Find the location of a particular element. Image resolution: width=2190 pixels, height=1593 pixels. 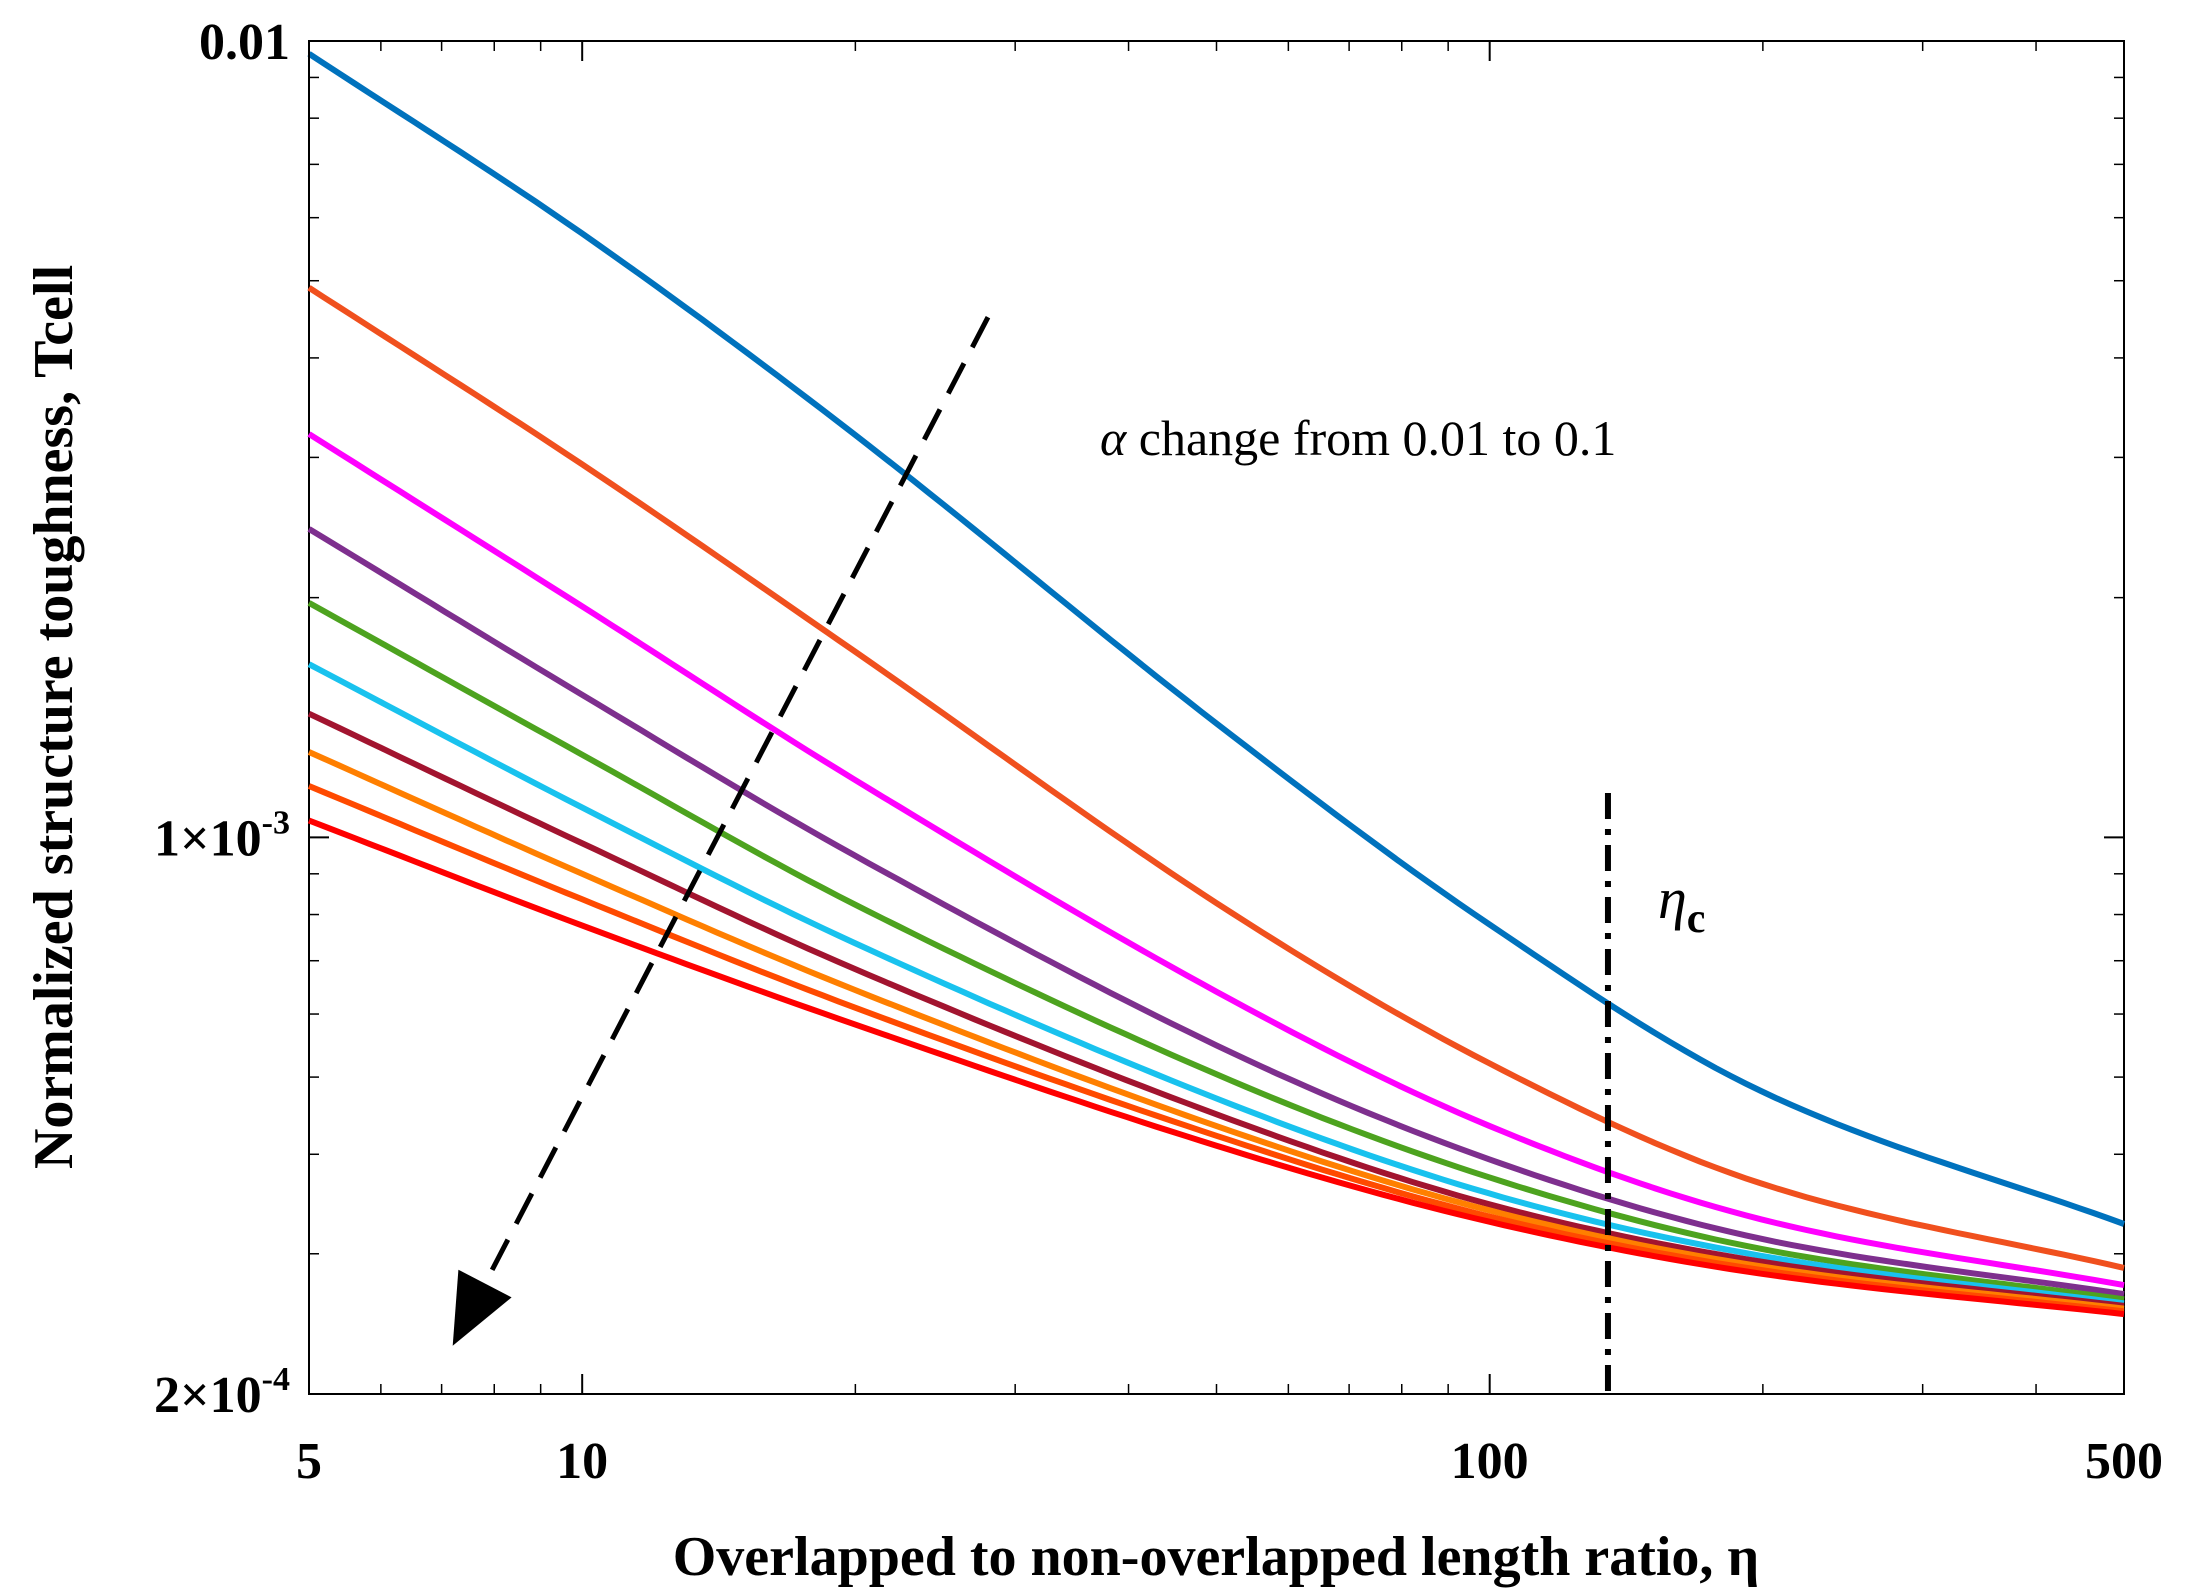

y-tick-label: 0.01 is located at coordinates (244, 42).